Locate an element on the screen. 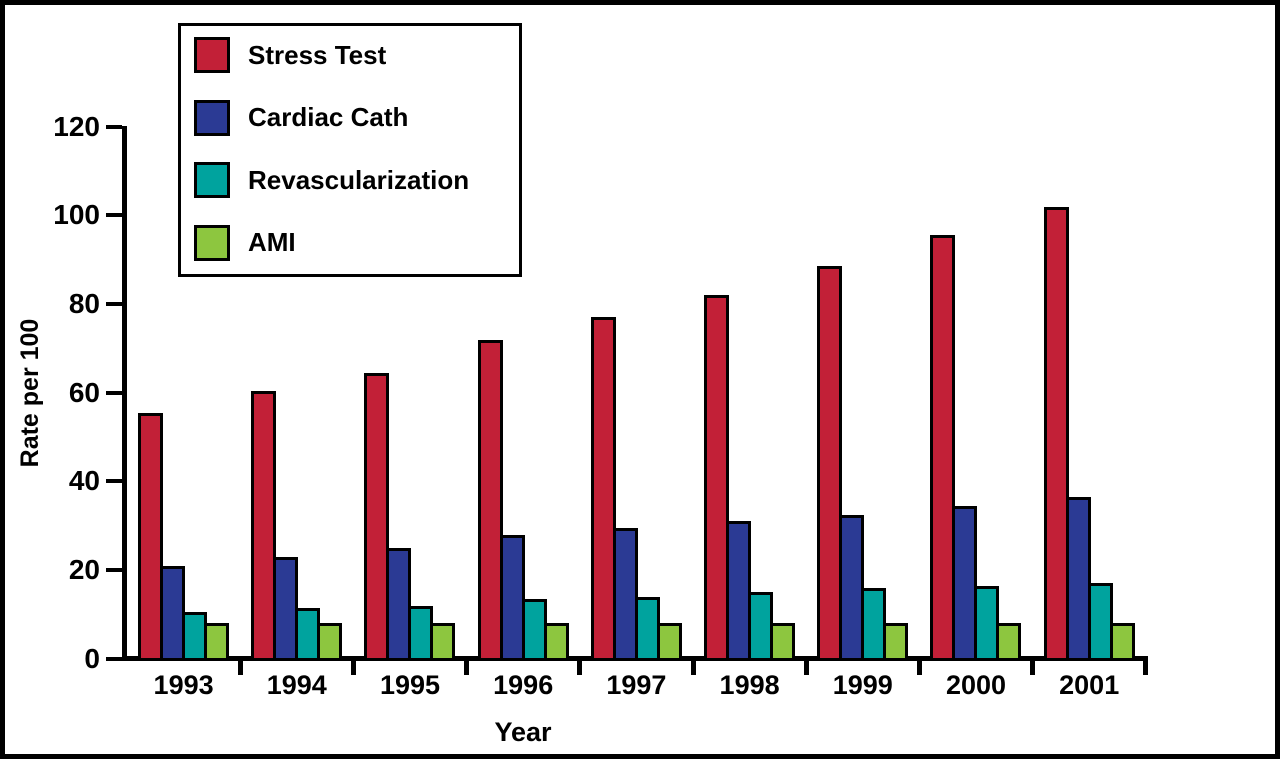 The height and width of the screenshot is (759, 1280). bar-stress-test-1999 is located at coordinates (830, 463).